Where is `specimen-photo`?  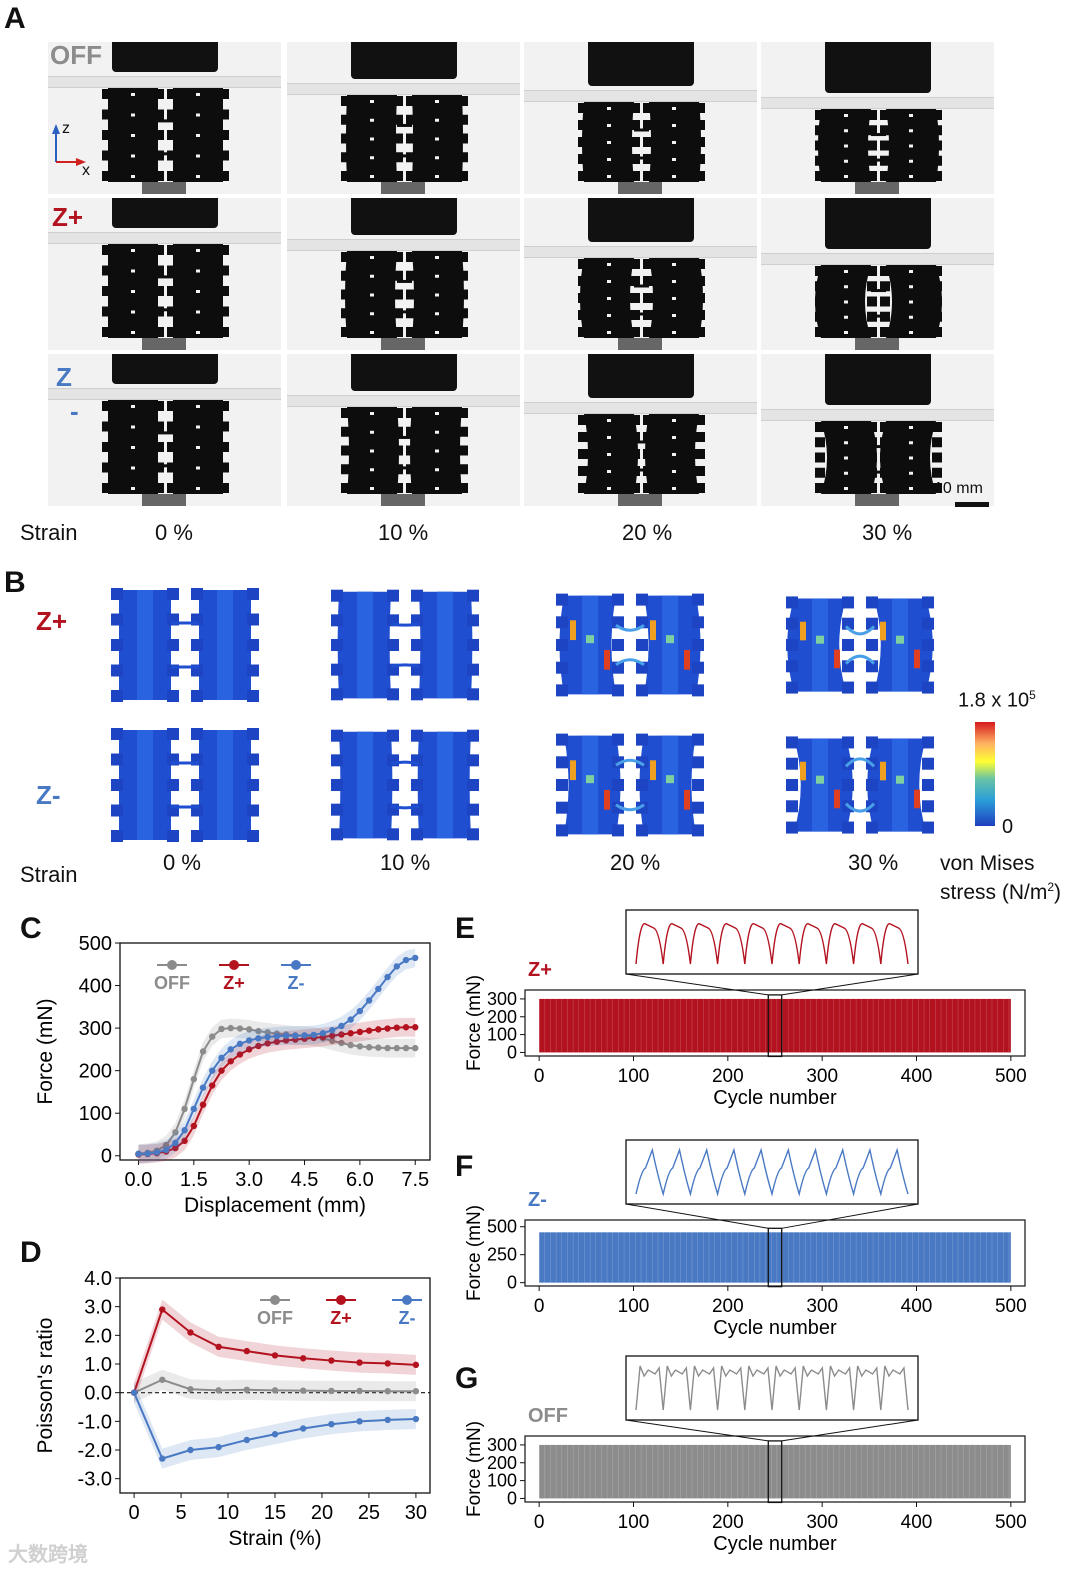
specimen-photo is located at coordinates (164, 118).